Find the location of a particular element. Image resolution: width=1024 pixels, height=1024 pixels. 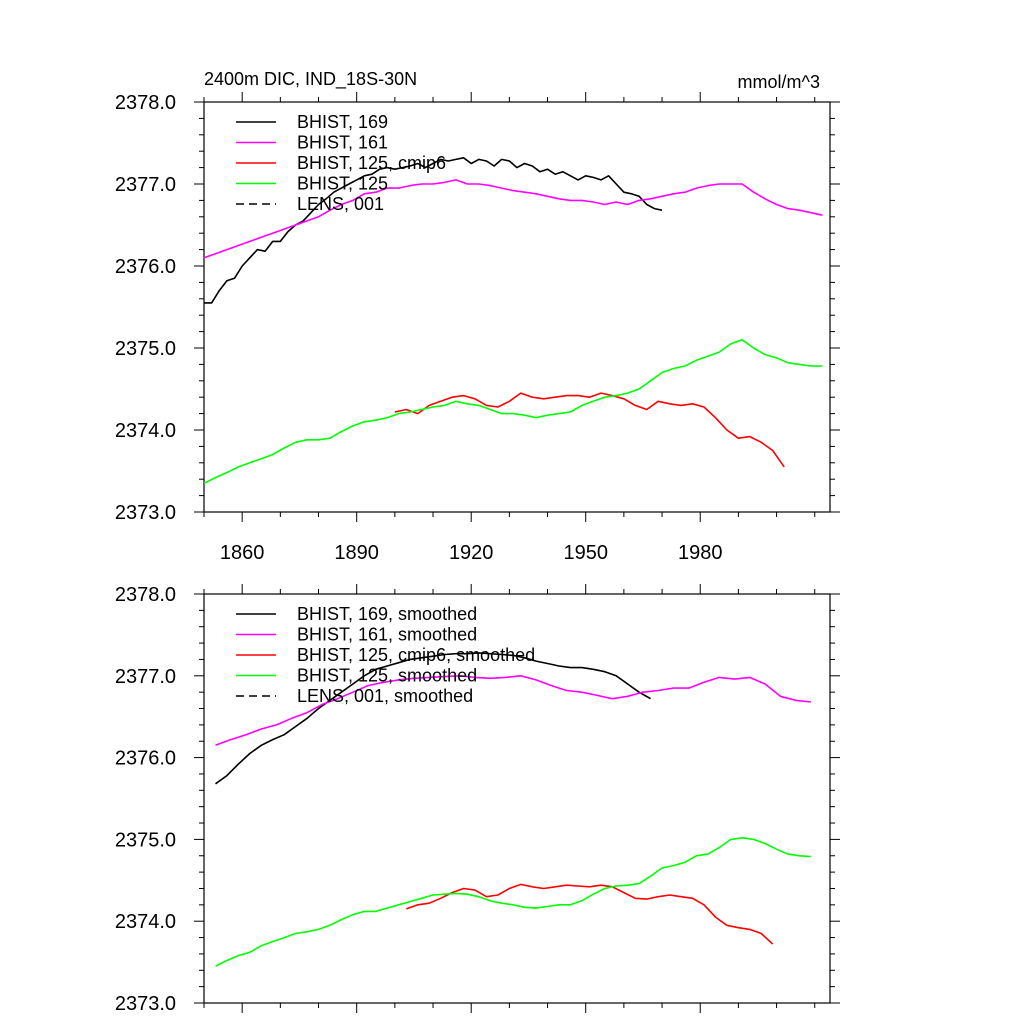

x-tick-label: 1920 is located at coordinates (471, 553).